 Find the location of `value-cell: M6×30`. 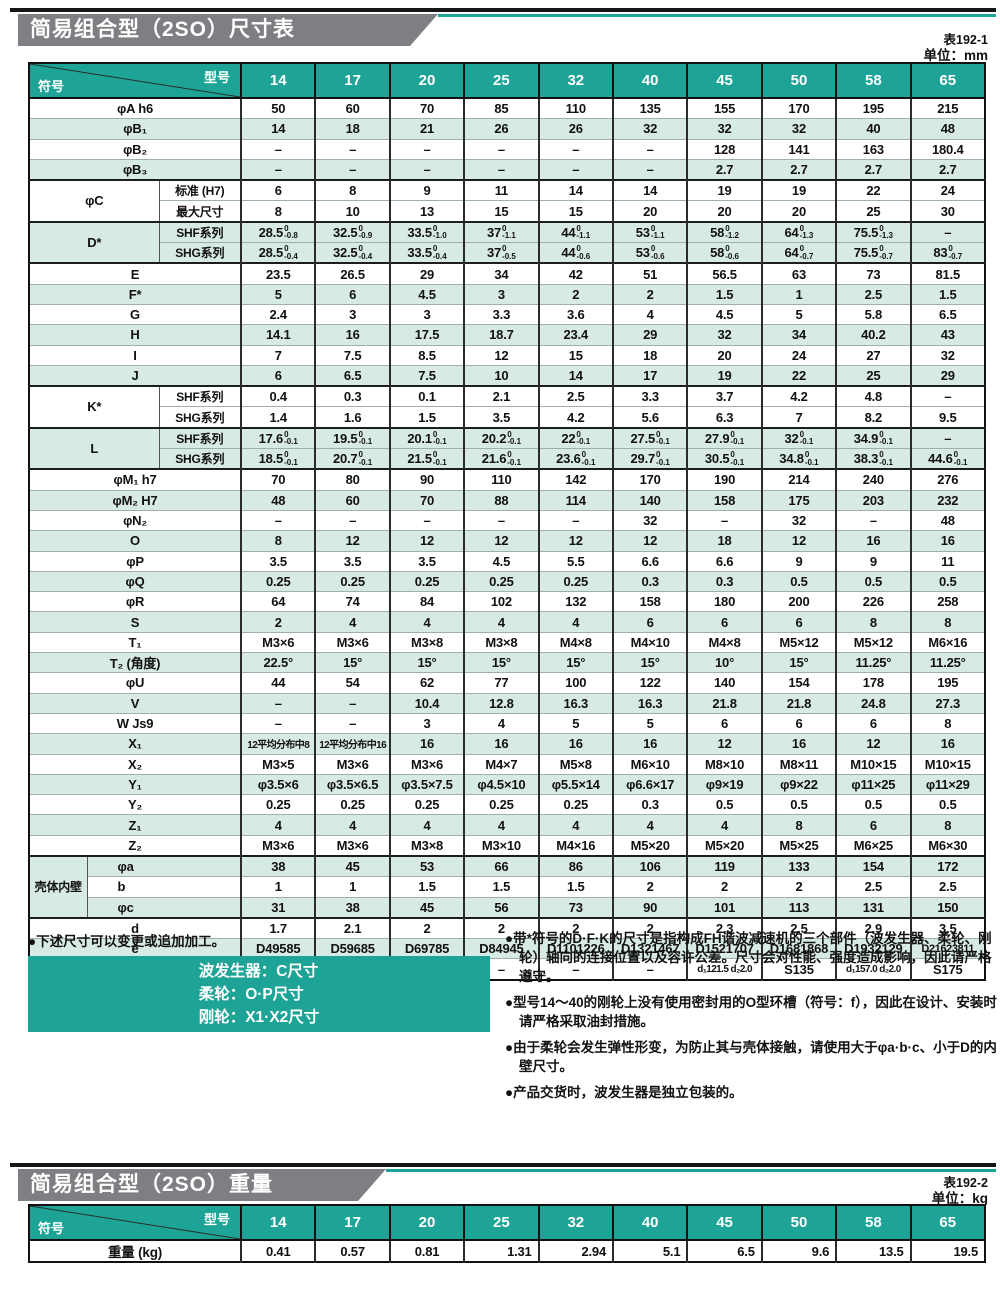

value-cell: M6×30 is located at coordinates (947, 845).